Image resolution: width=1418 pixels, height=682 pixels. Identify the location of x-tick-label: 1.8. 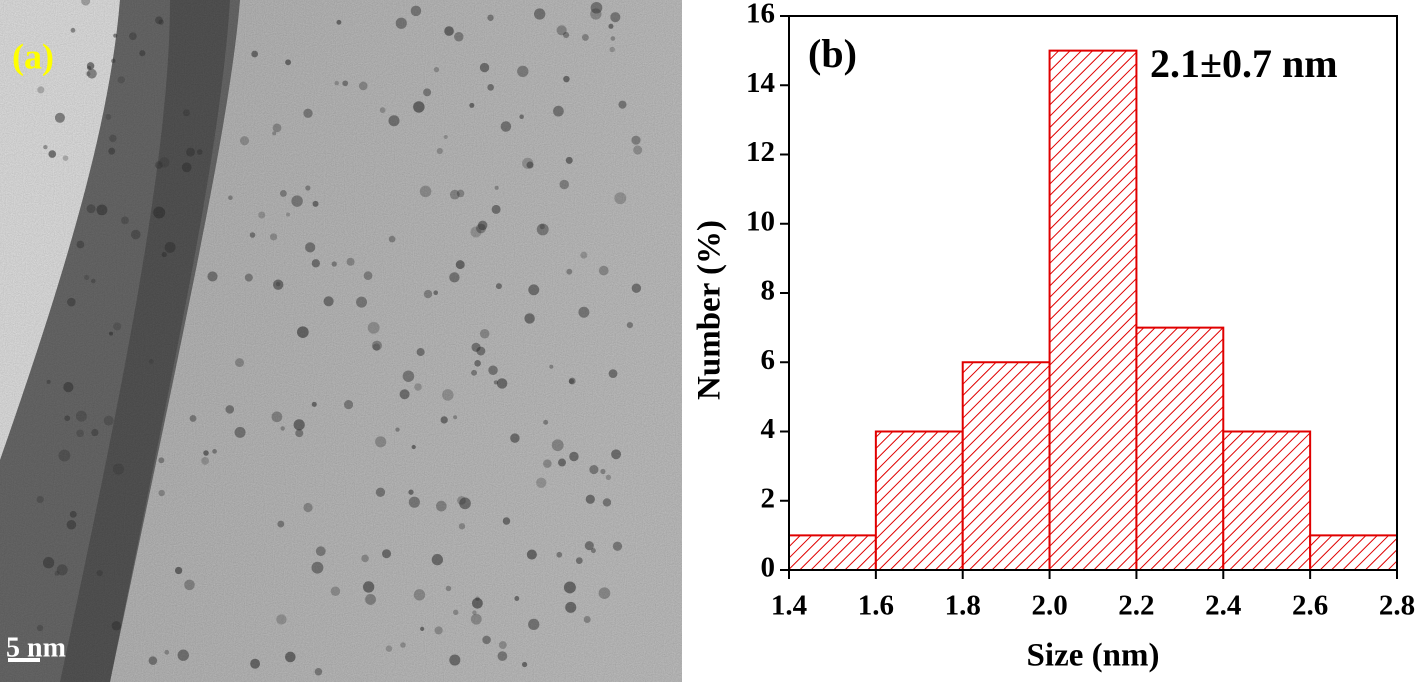
(963, 606).